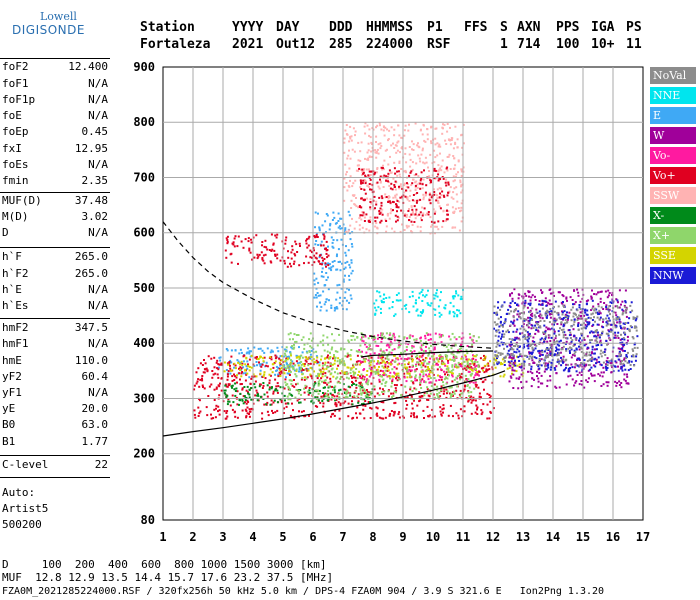 This screenshot has height=600, width=700. I want to click on param-name: foF1, so click(15, 83).